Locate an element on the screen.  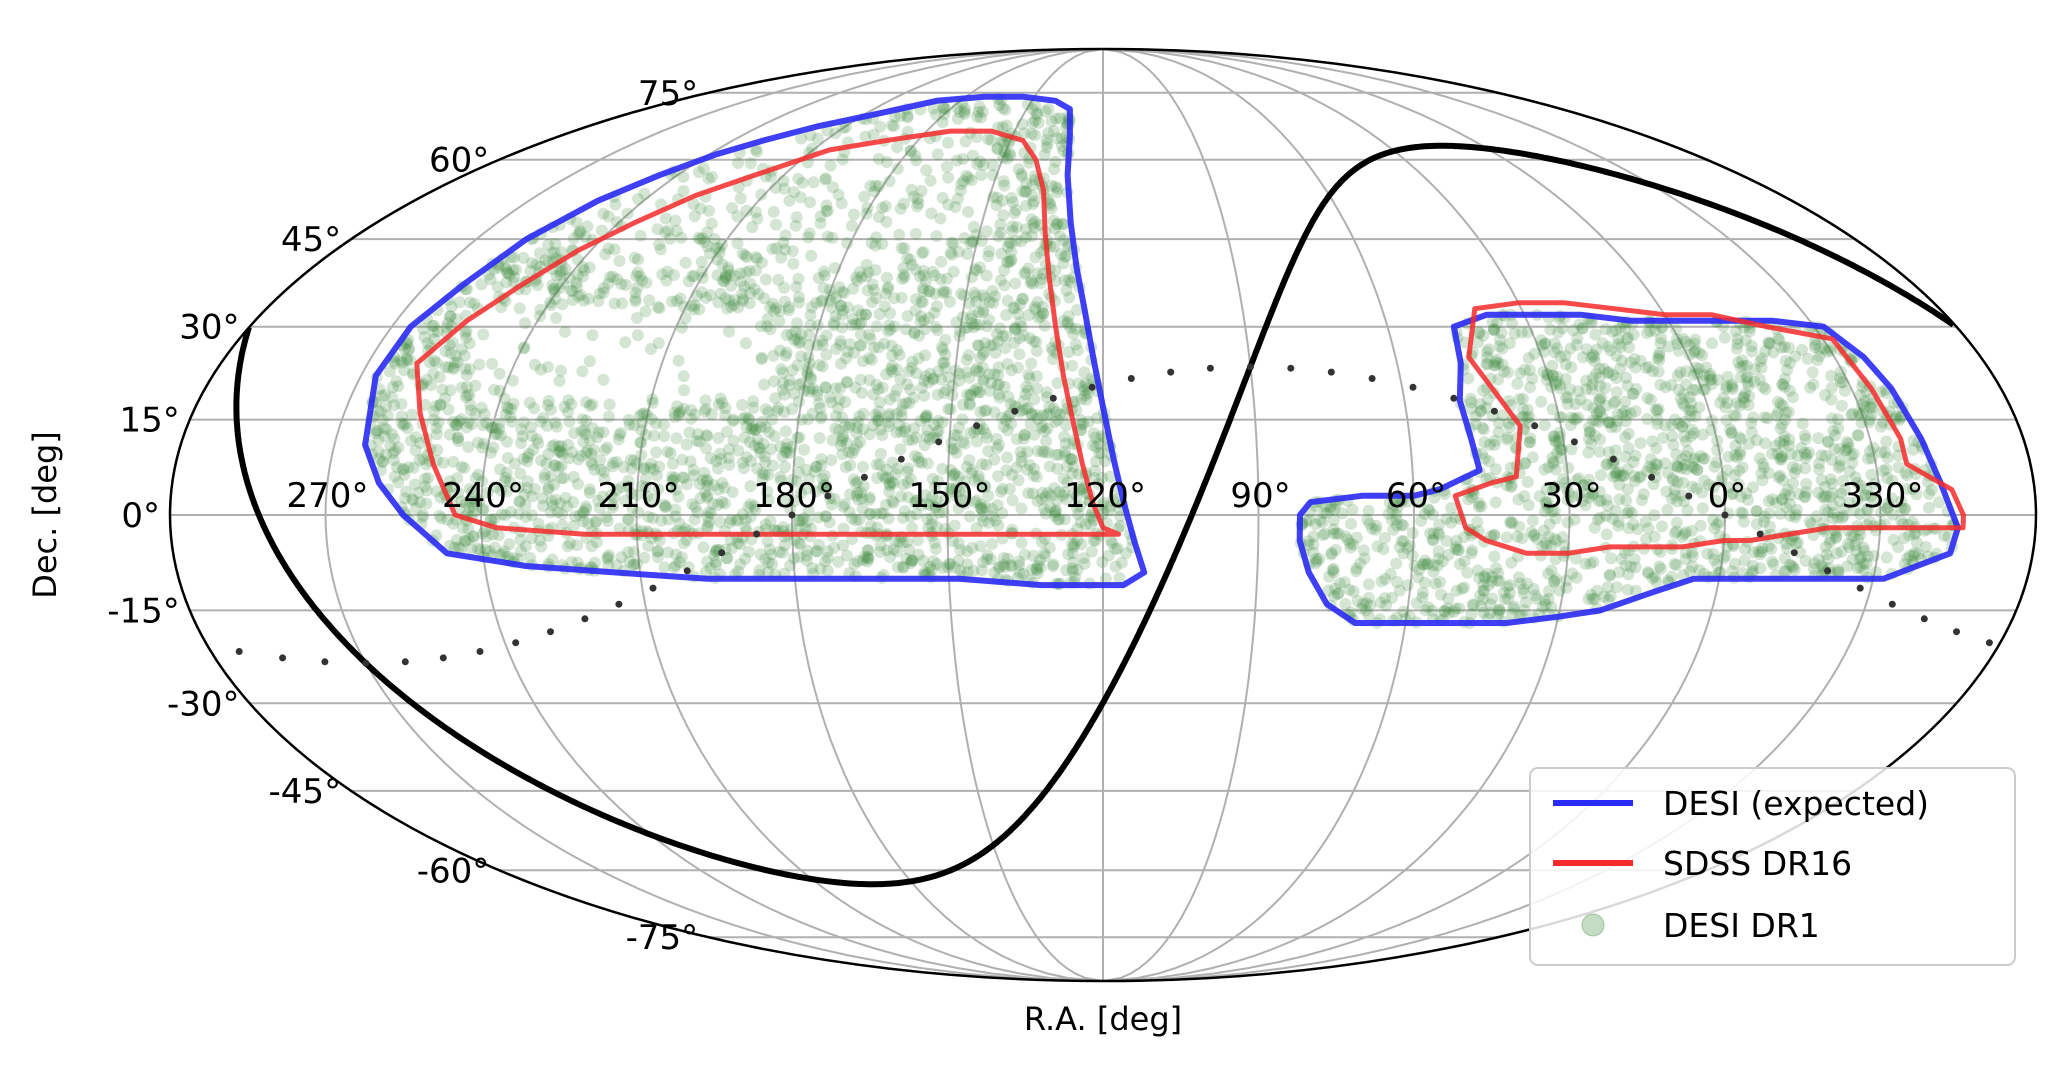
legend-label-sdss-dr16: SDSS DR16 is located at coordinates (1757, 863).